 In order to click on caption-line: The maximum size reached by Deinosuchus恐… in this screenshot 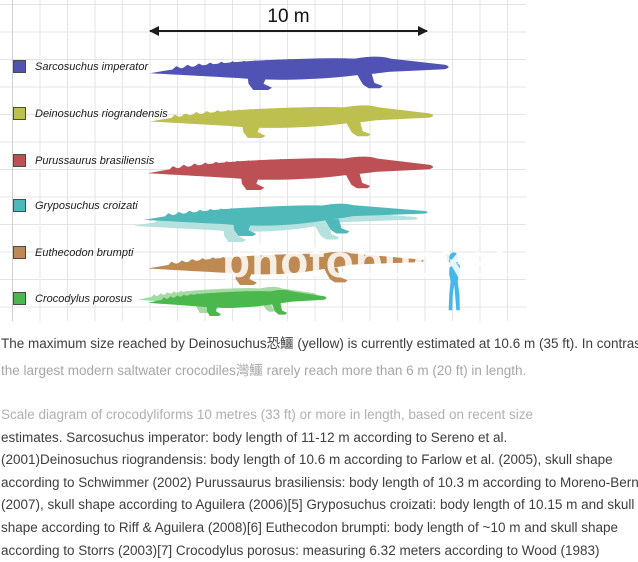, I will do `click(319, 343)`.